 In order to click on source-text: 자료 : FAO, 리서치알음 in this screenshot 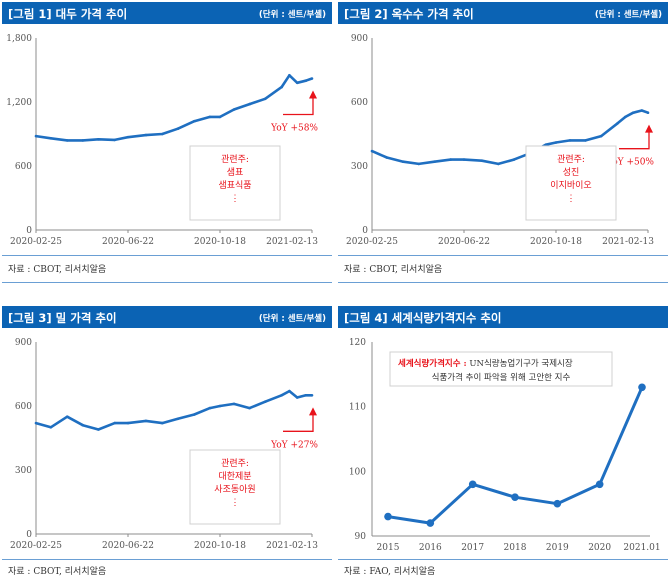, I will do `click(390, 572)`.